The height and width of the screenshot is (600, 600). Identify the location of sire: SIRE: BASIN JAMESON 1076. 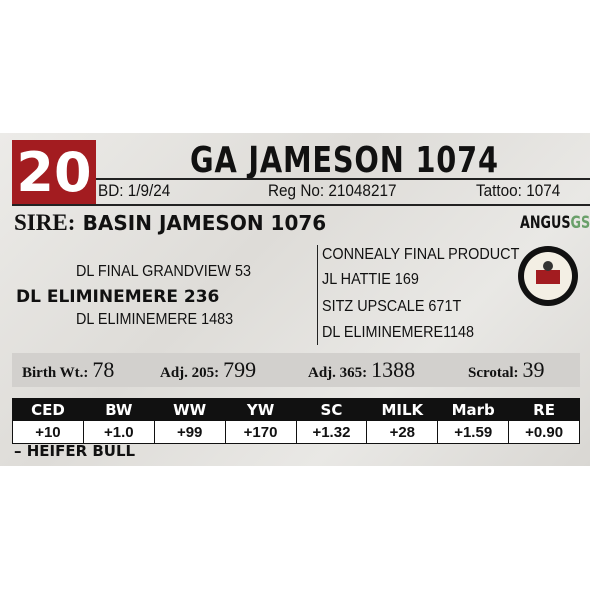
(170, 223).